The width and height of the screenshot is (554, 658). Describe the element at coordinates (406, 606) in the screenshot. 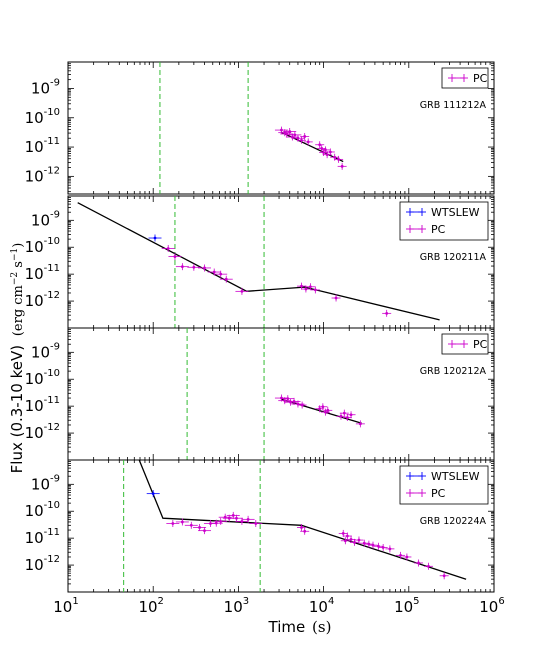

I see `x-tick-label: 10⁵` at that location.